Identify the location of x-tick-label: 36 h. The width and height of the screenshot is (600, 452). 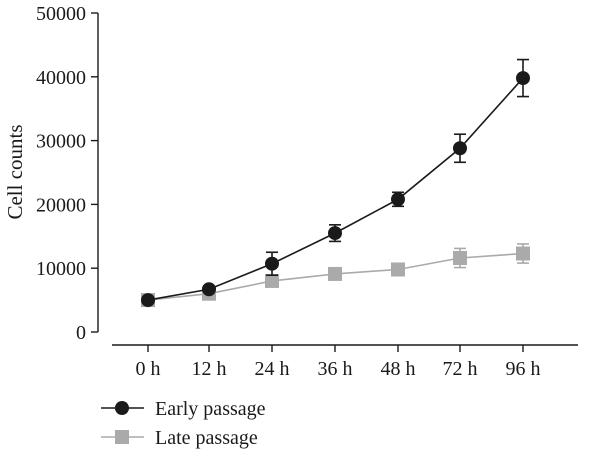
(335, 369).